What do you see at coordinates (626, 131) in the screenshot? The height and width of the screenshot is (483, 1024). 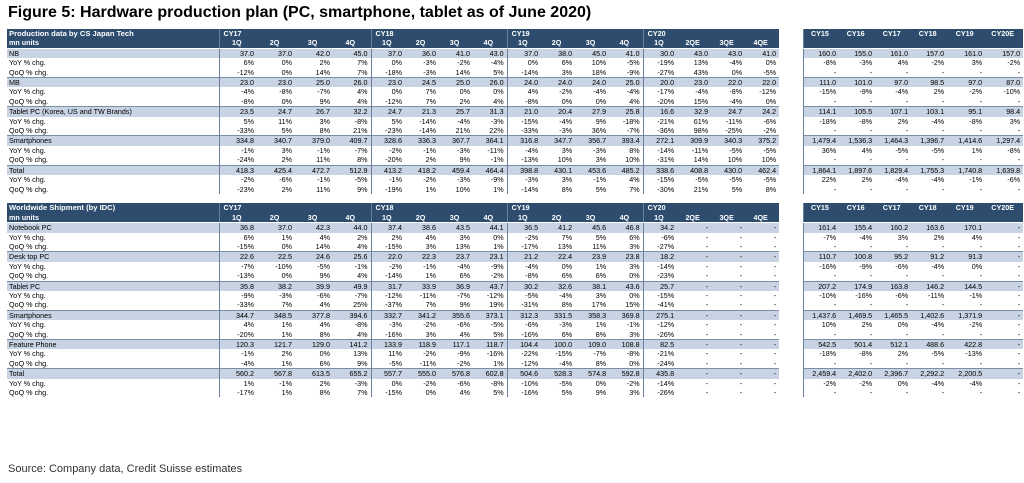 I see `quarter-value: -7%` at bounding box center [626, 131].